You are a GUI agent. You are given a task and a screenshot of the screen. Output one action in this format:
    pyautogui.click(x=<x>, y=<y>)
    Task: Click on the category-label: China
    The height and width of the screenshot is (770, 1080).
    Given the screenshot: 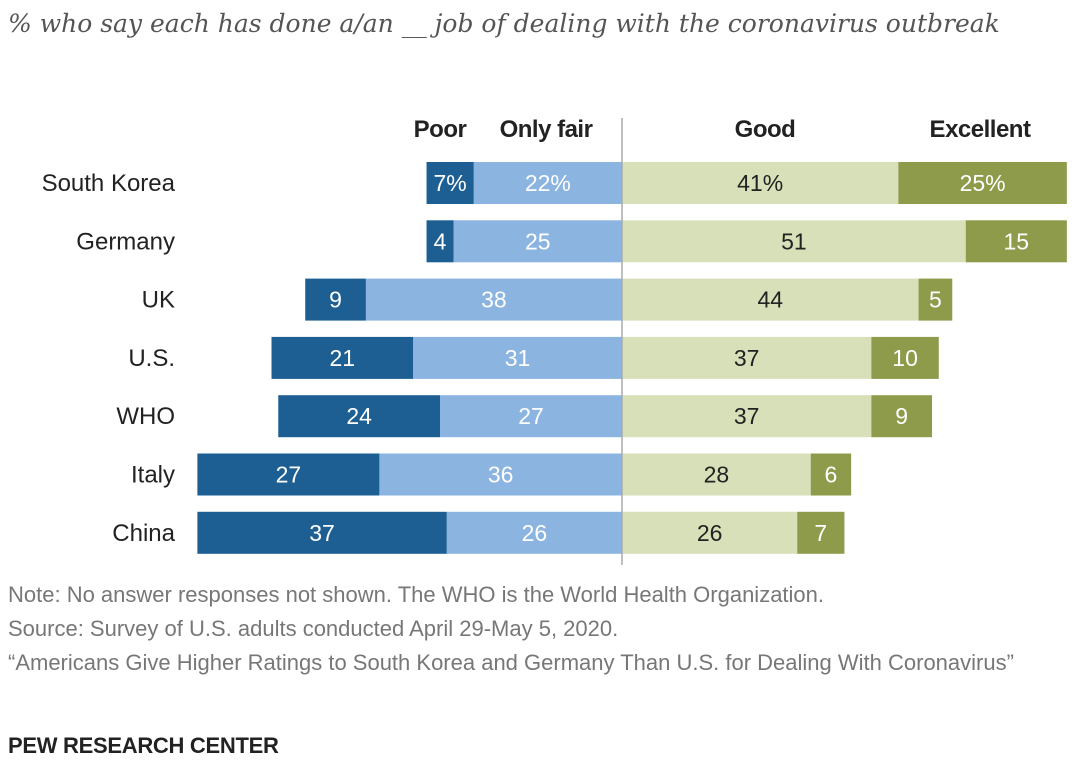 What is the action you would take?
    pyautogui.click(x=143, y=533)
    